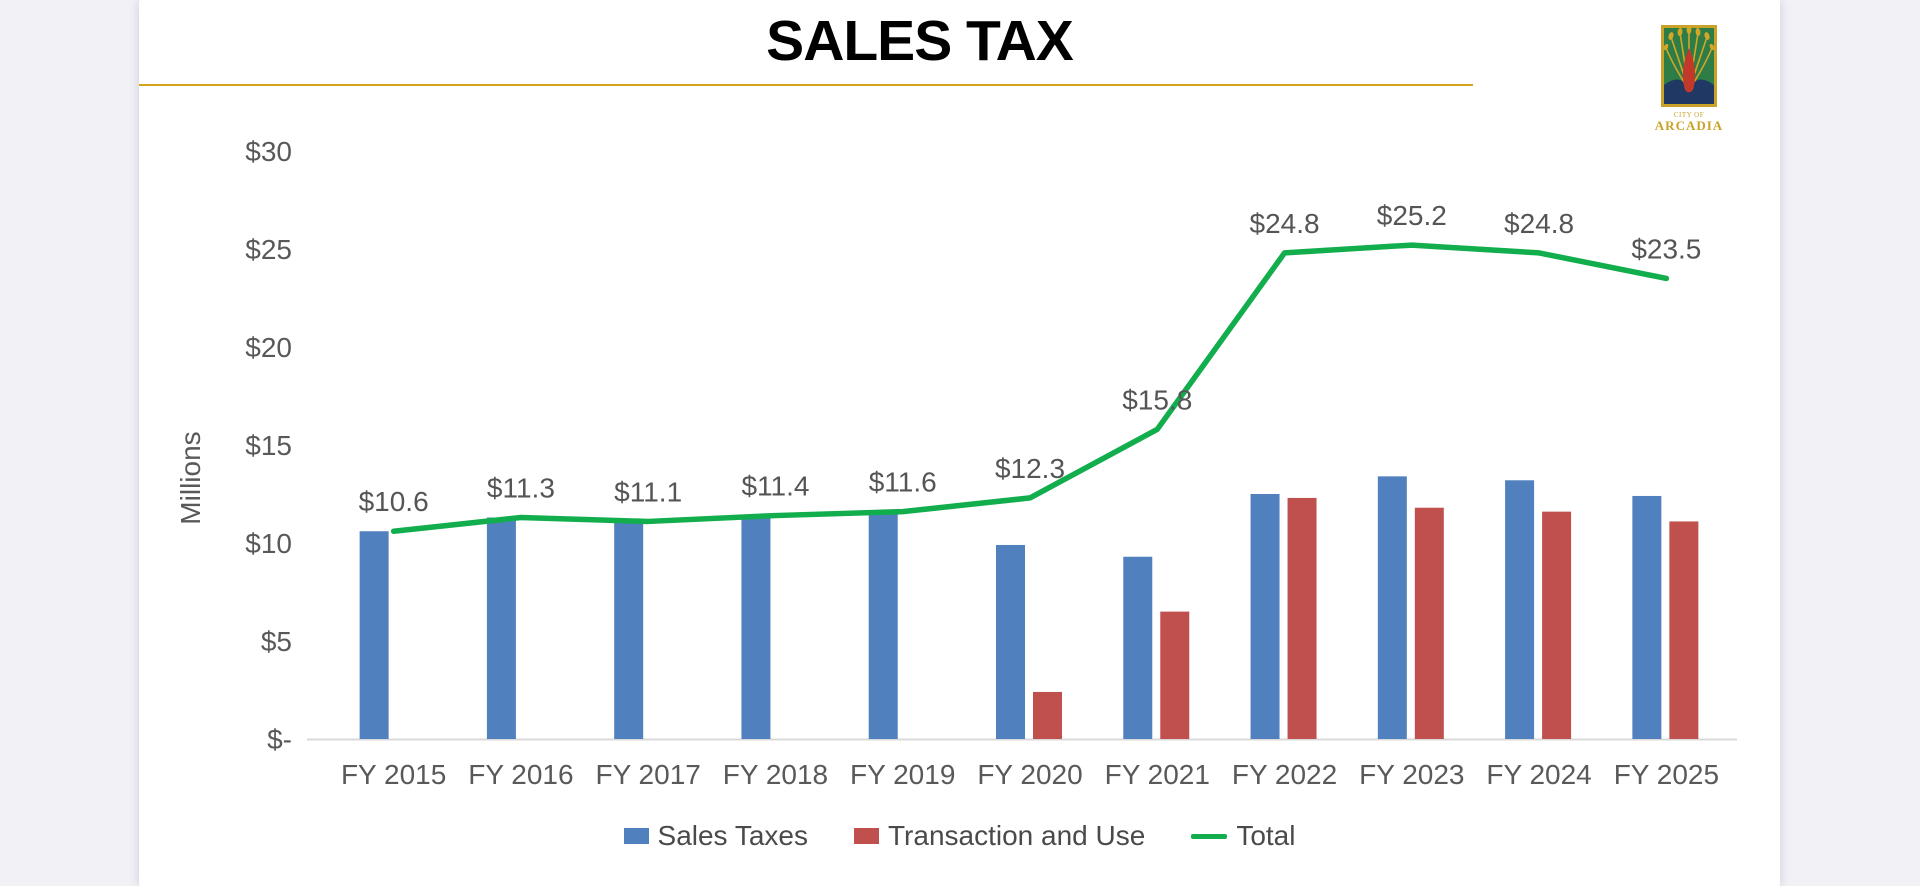 The height and width of the screenshot is (886, 1920). I want to click on arcadia-logo: CITY OF ARCADIA, so click(1689, 79).